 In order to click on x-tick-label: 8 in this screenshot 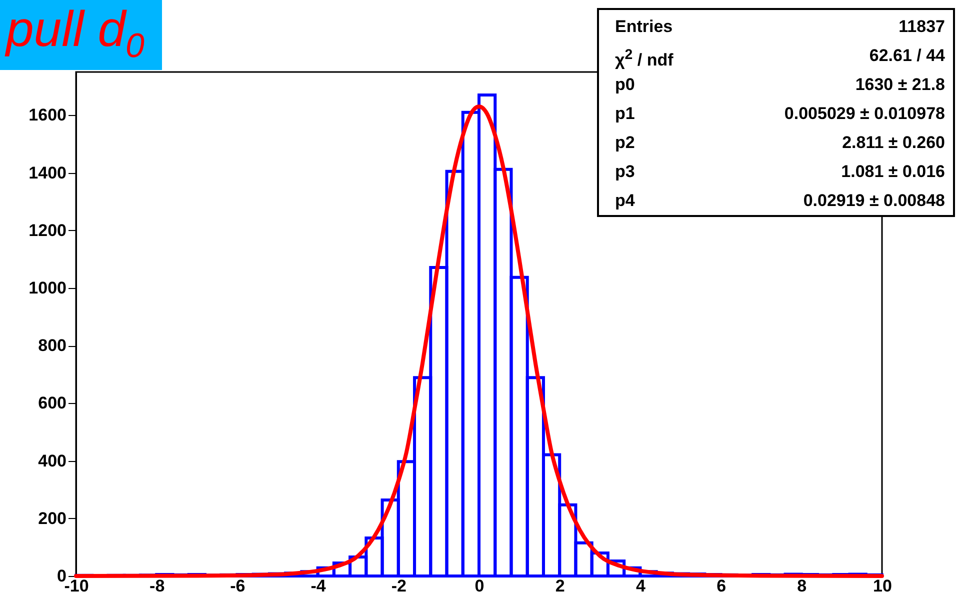, I will do `click(802, 586)`.